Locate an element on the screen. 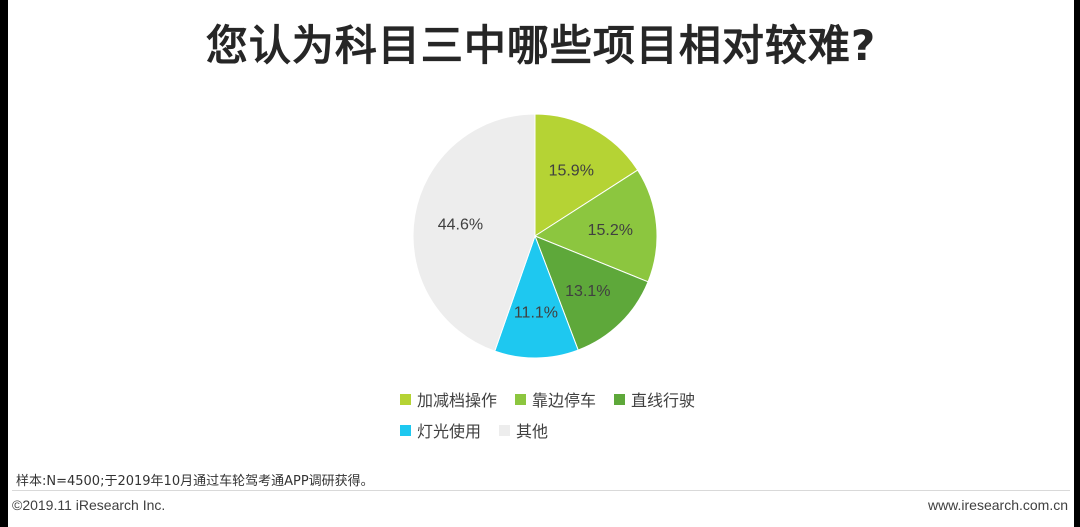 The height and width of the screenshot is (527, 1080). website-text: www.iresearch.com.cn is located at coordinates (997, 505).